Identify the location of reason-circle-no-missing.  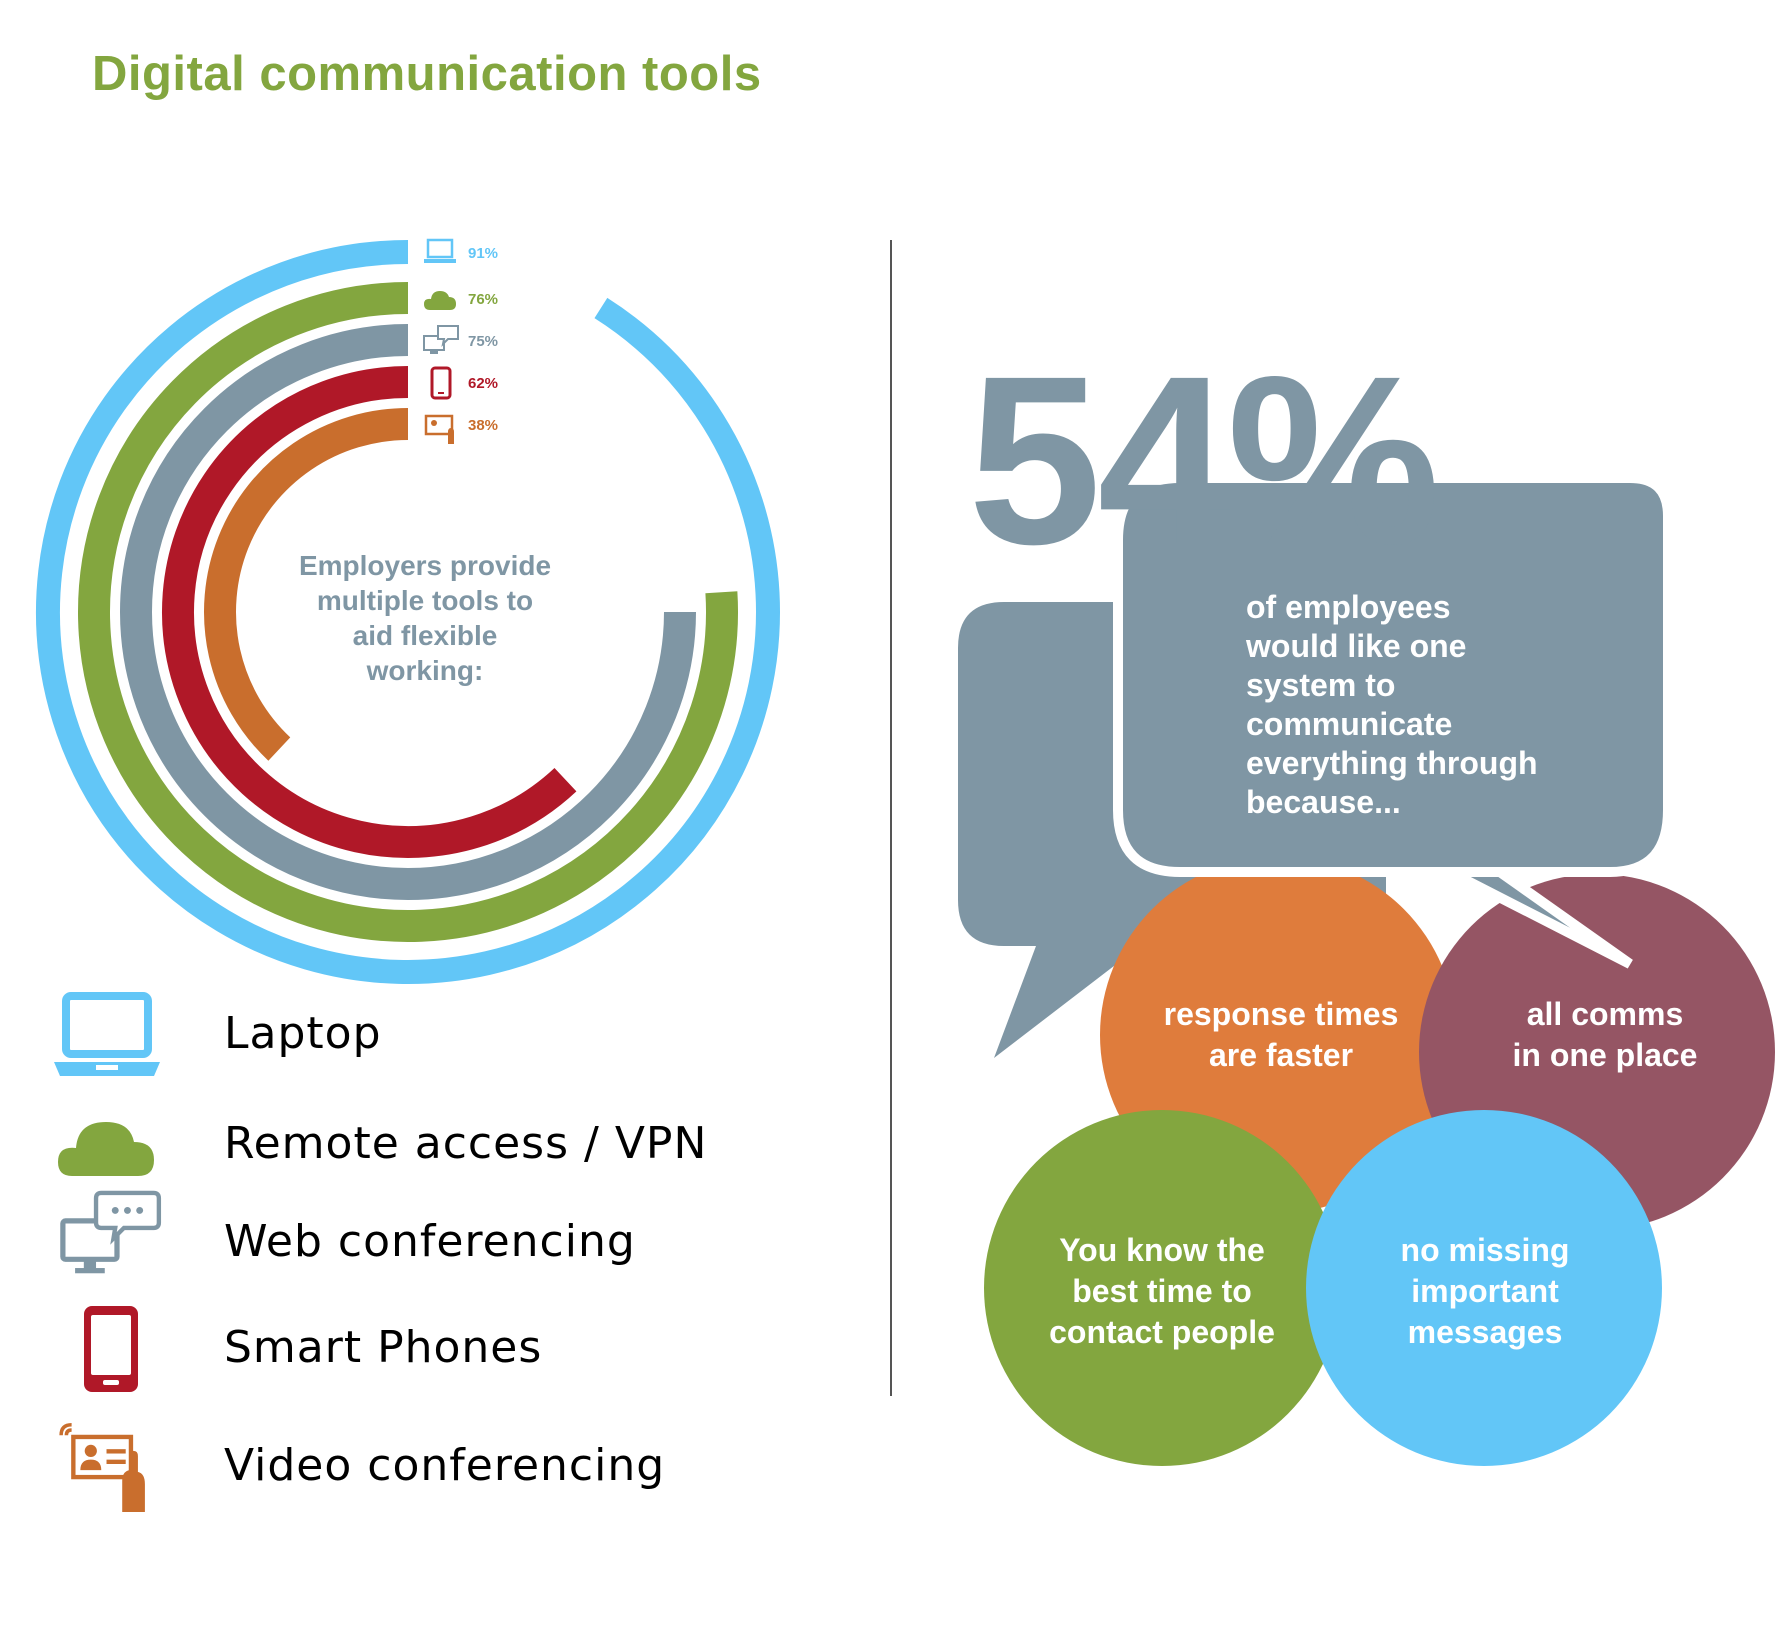
(1484, 1288).